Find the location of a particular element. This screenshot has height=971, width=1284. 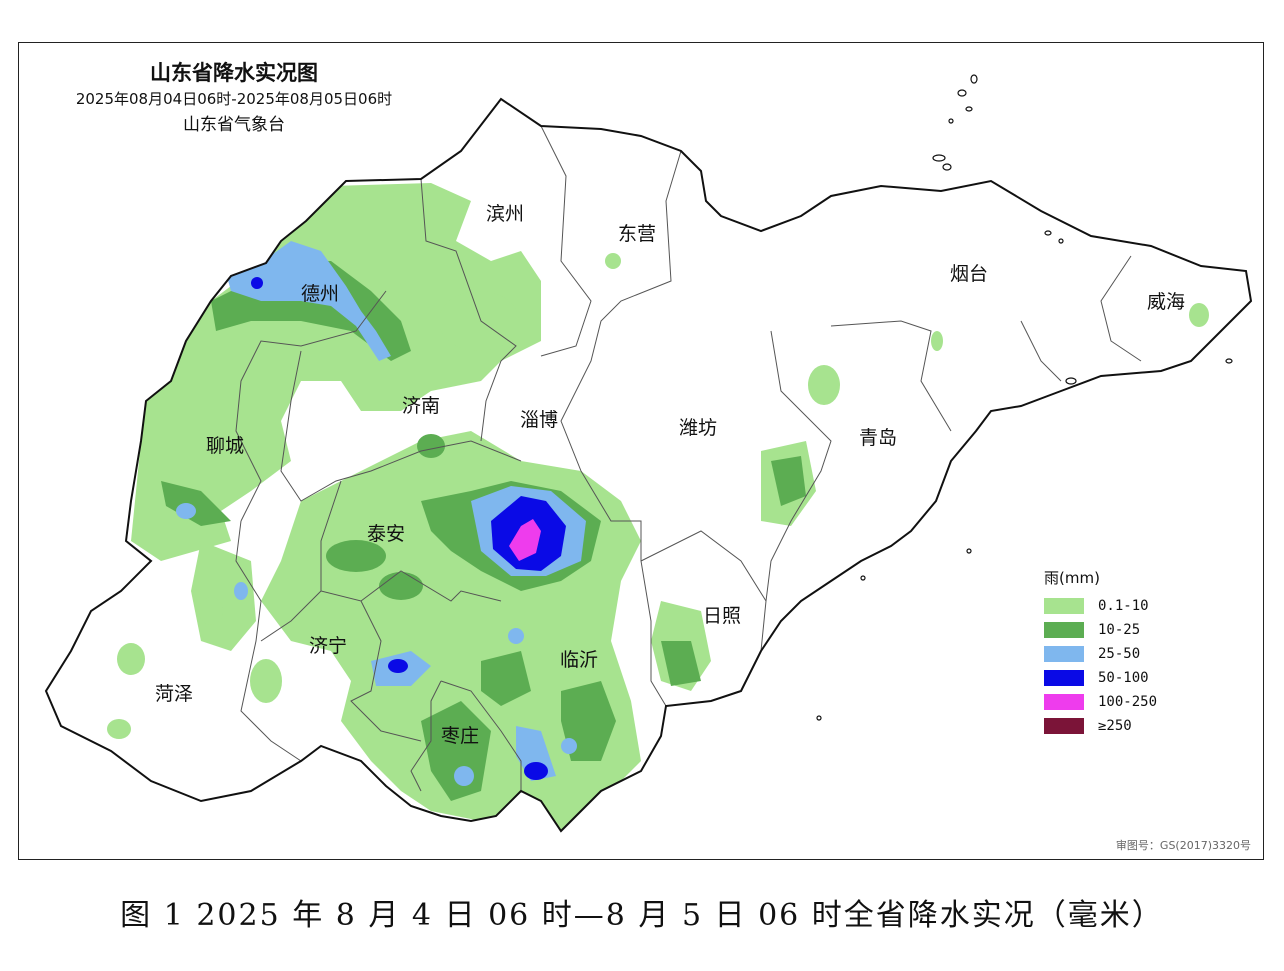

legend-item: 0.1-10 is located at coordinates (1100, 606).